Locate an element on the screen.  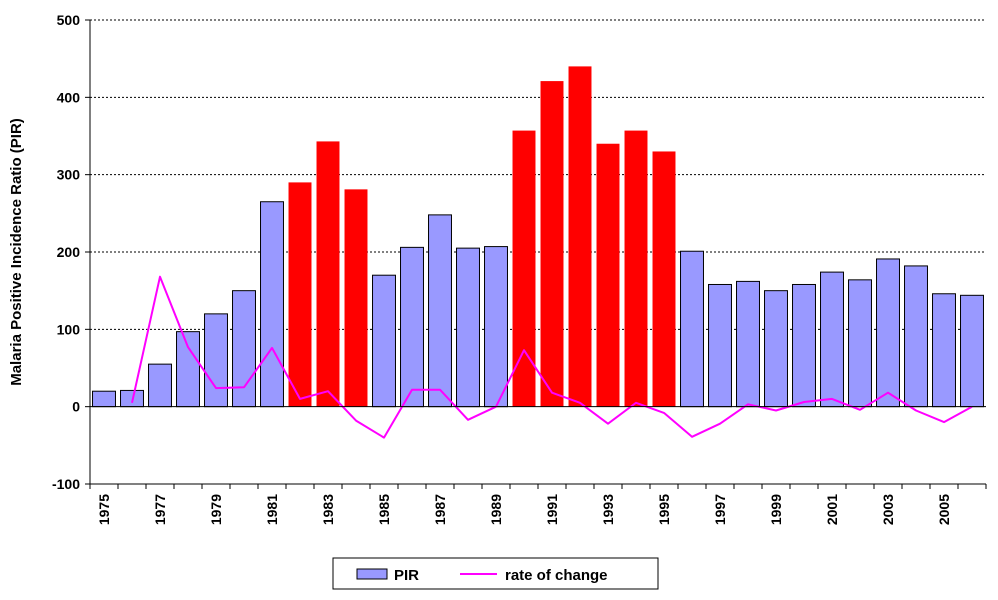
y-tick-labels: -100 0 100 200 300 400 500 is located at coordinates (66, 252).